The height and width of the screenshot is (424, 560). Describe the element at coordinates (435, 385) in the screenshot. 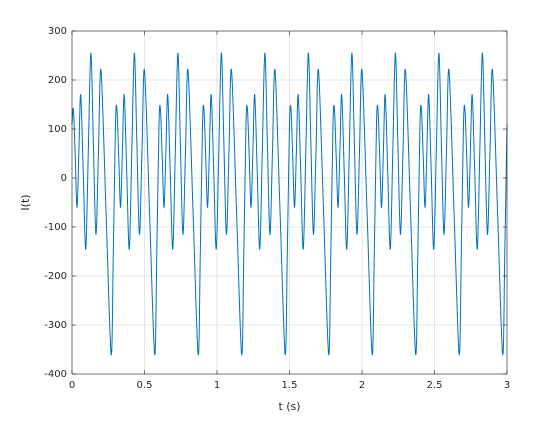

I see `x-tick-label: 2.5` at that location.